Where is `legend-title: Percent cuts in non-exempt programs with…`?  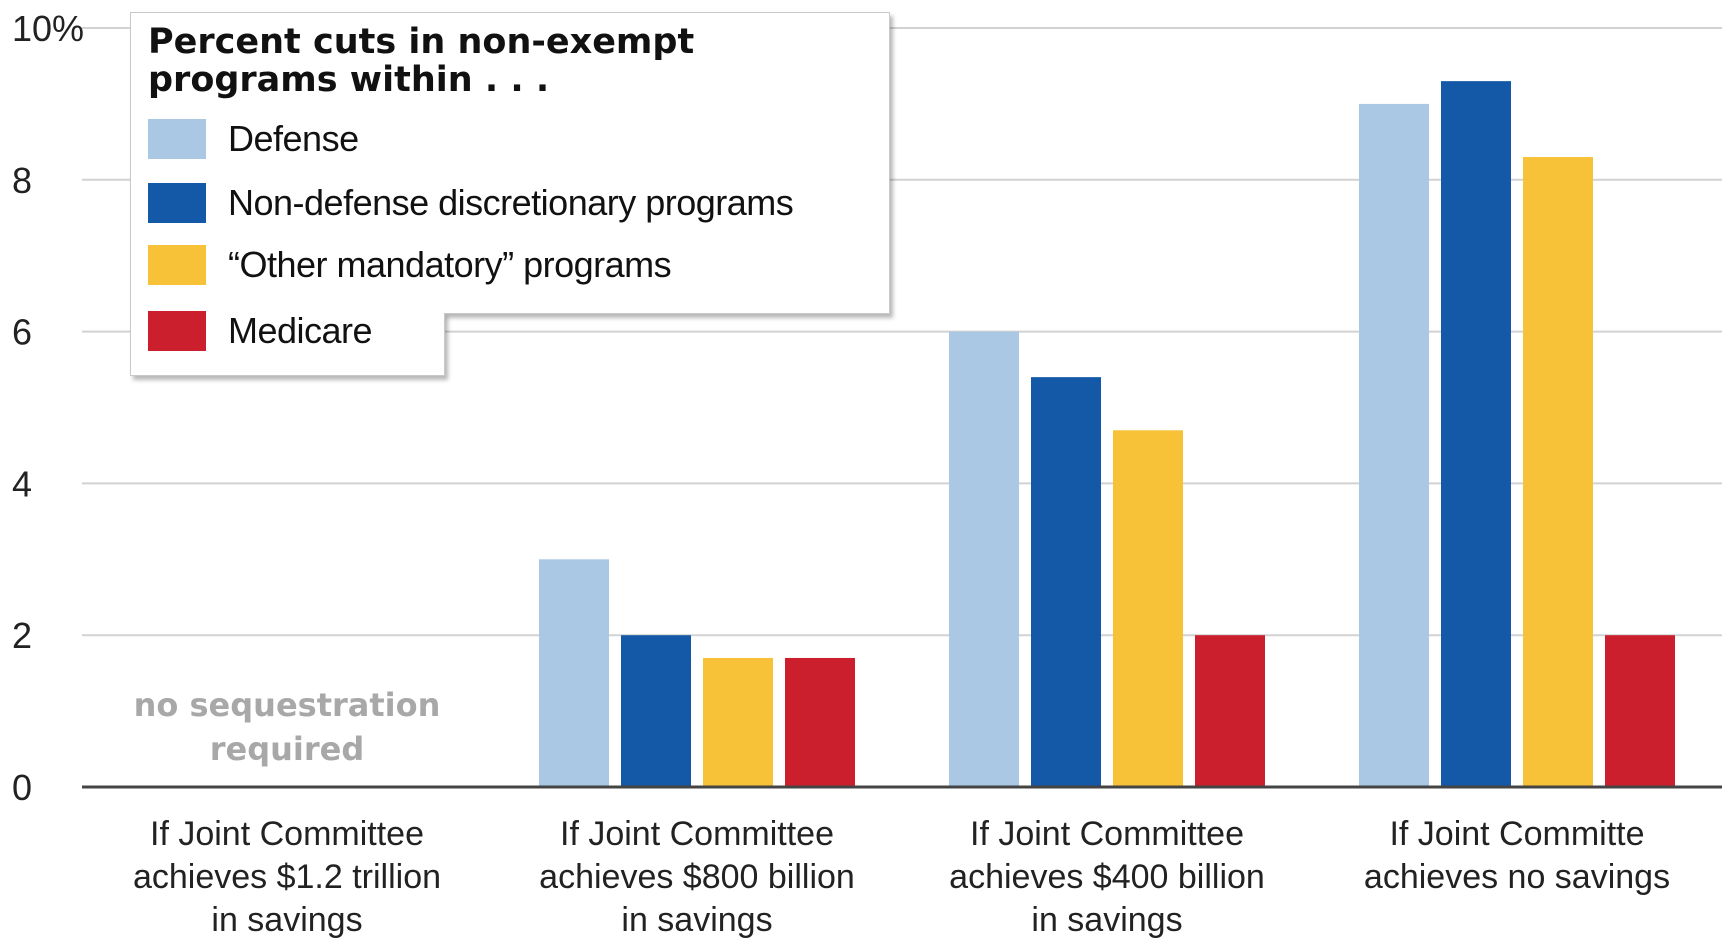
legend-title: Percent cuts in non-exempt programs with… is located at coordinates (508, 61).